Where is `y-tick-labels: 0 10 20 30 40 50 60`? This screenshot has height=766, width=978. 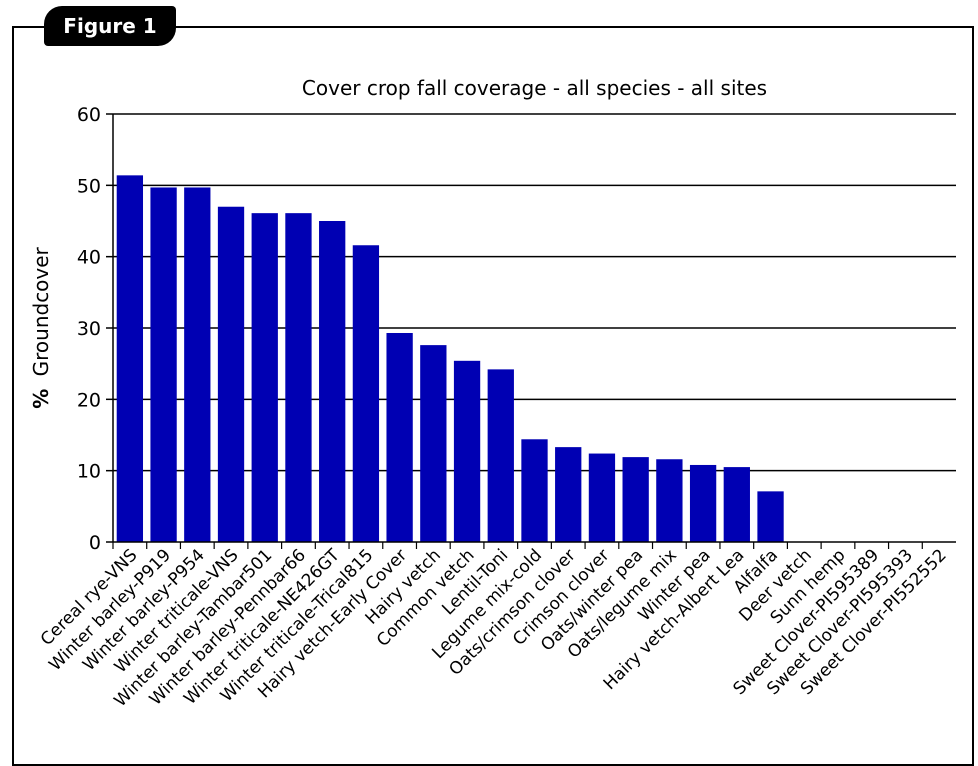 y-tick-labels: 0 10 20 30 40 50 60 is located at coordinates (95, 329).